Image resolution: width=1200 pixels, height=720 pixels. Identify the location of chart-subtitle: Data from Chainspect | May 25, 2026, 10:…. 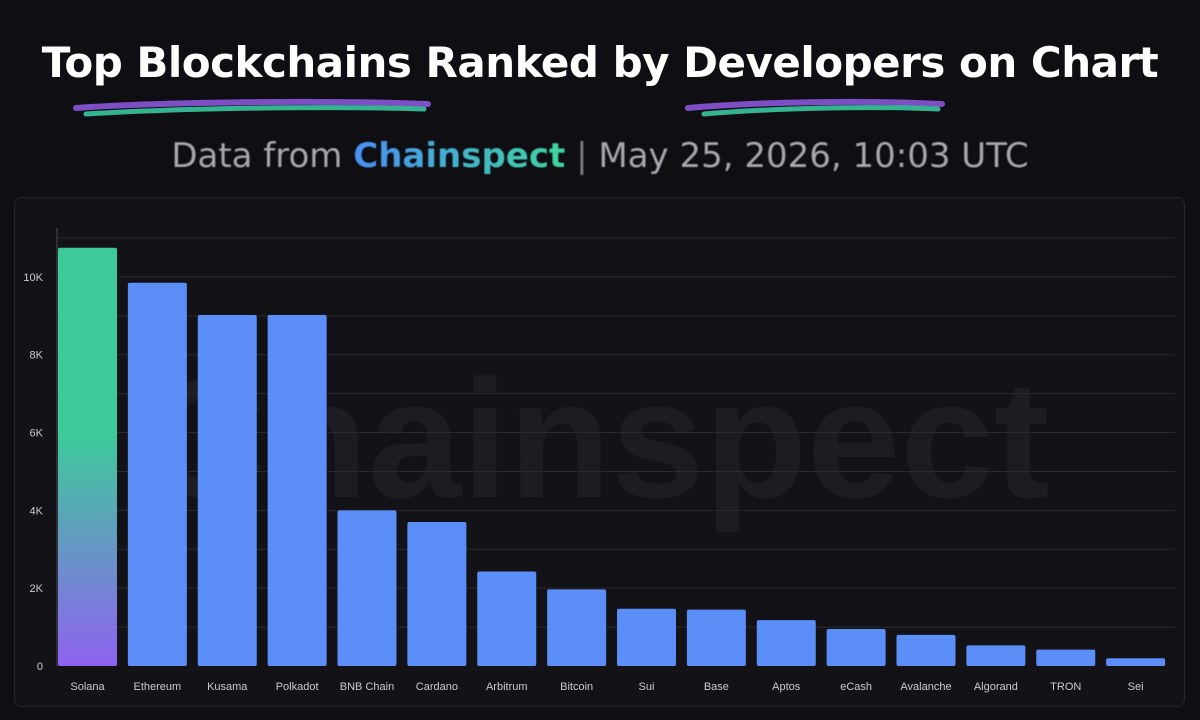
(600, 156).